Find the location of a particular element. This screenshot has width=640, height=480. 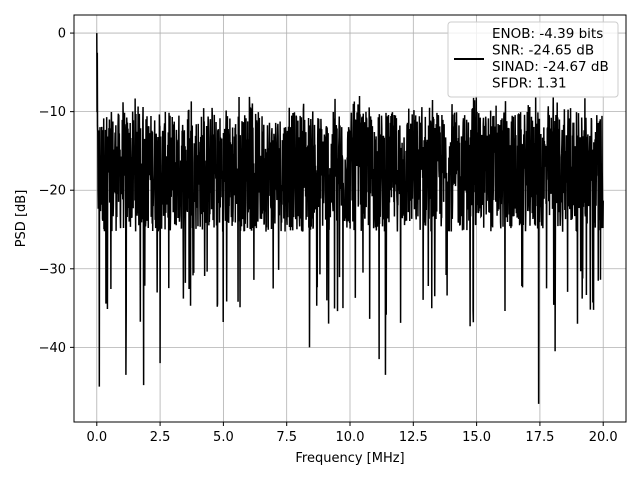

y-tick-label: −20 is located at coordinates (52, 191).